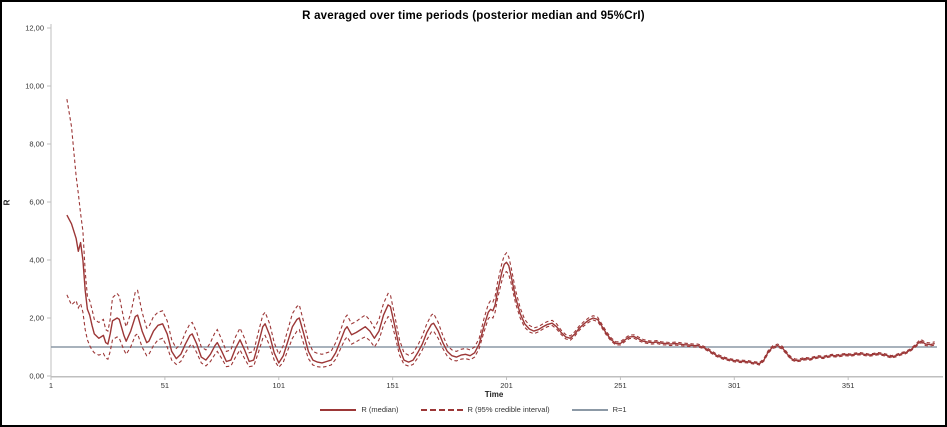  I want to click on legend: R (median) R (95% credible interval) R=1, so click(473, 409).